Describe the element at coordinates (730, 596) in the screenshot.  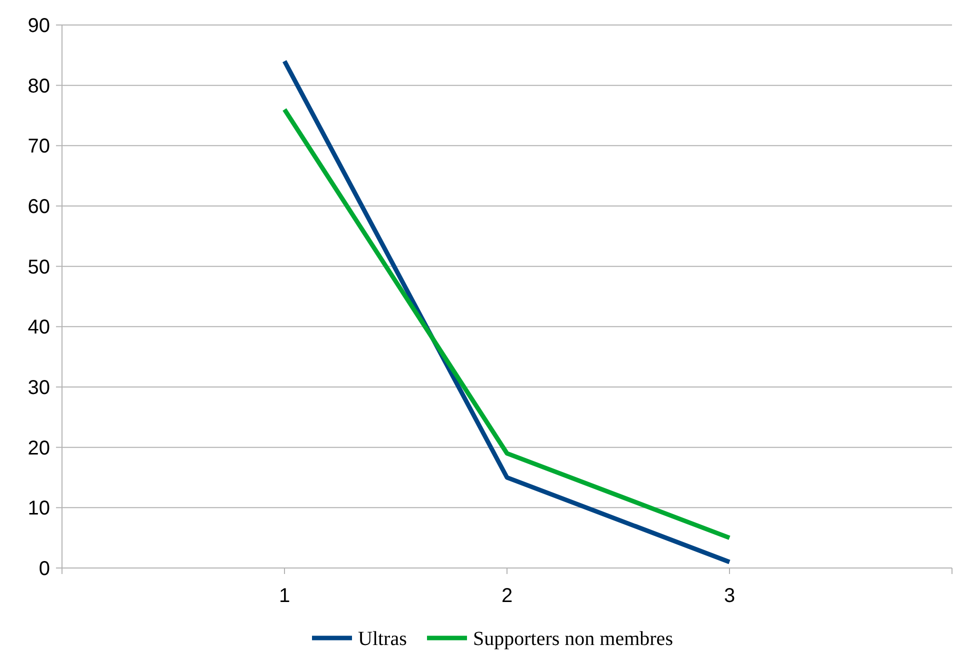
I see `x-tick-label: 3` at that location.